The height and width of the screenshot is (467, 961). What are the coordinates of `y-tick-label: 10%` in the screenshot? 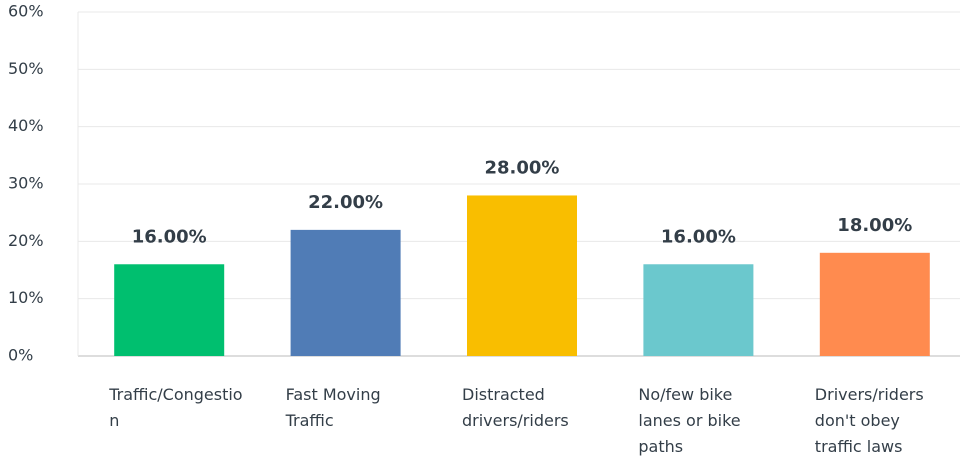 It's located at (26, 297).